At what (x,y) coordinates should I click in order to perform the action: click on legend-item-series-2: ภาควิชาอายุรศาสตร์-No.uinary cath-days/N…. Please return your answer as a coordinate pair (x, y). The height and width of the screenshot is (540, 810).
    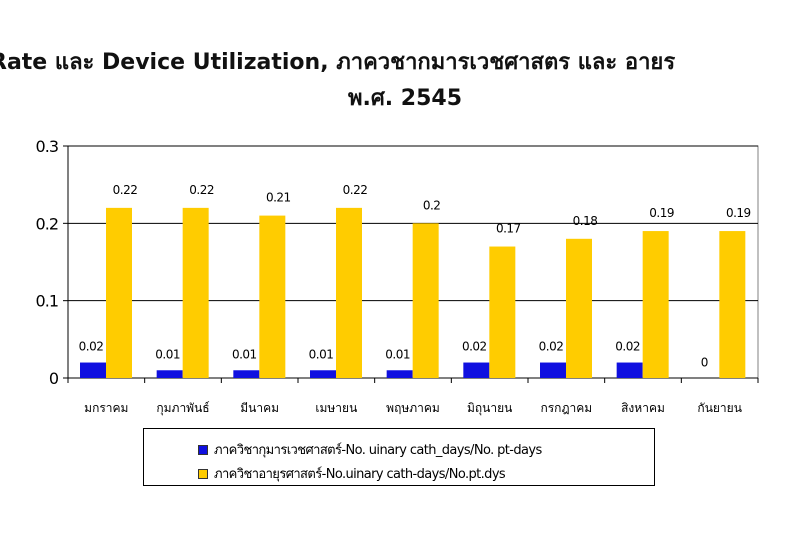
    Looking at the image, I should click on (352, 473).